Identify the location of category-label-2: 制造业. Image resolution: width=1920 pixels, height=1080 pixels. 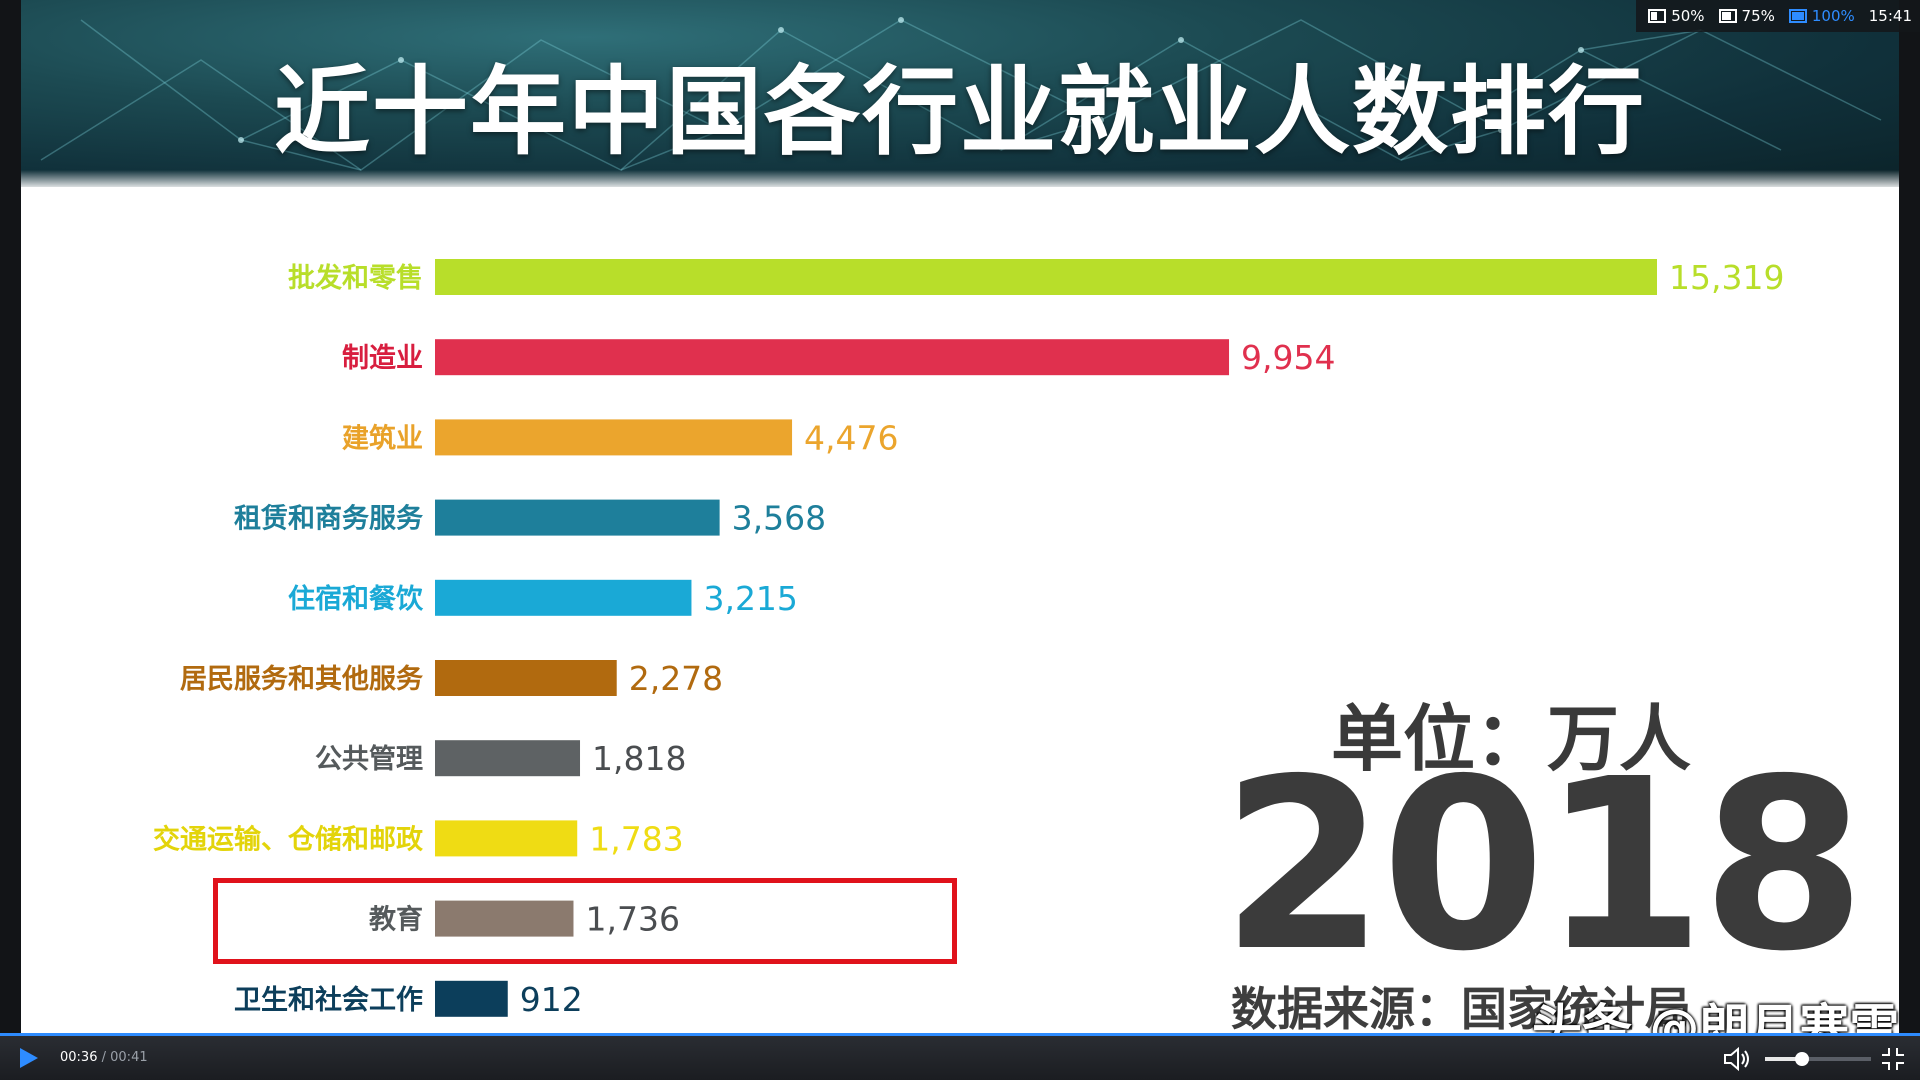
(382, 358).